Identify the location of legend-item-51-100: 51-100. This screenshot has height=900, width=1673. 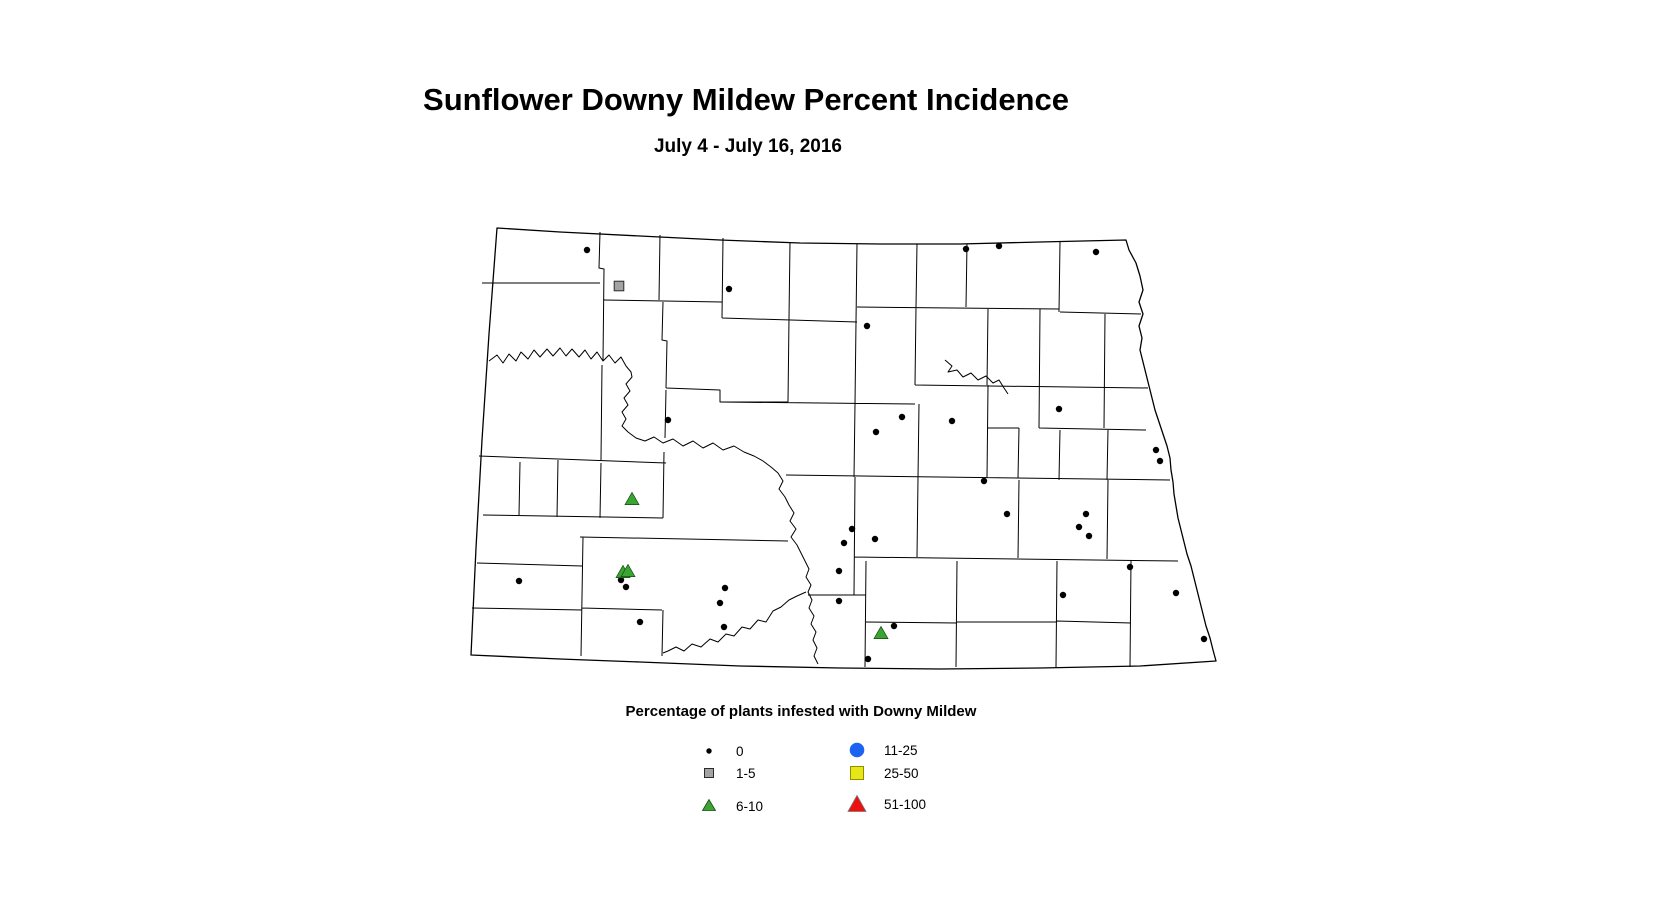
(886, 804).